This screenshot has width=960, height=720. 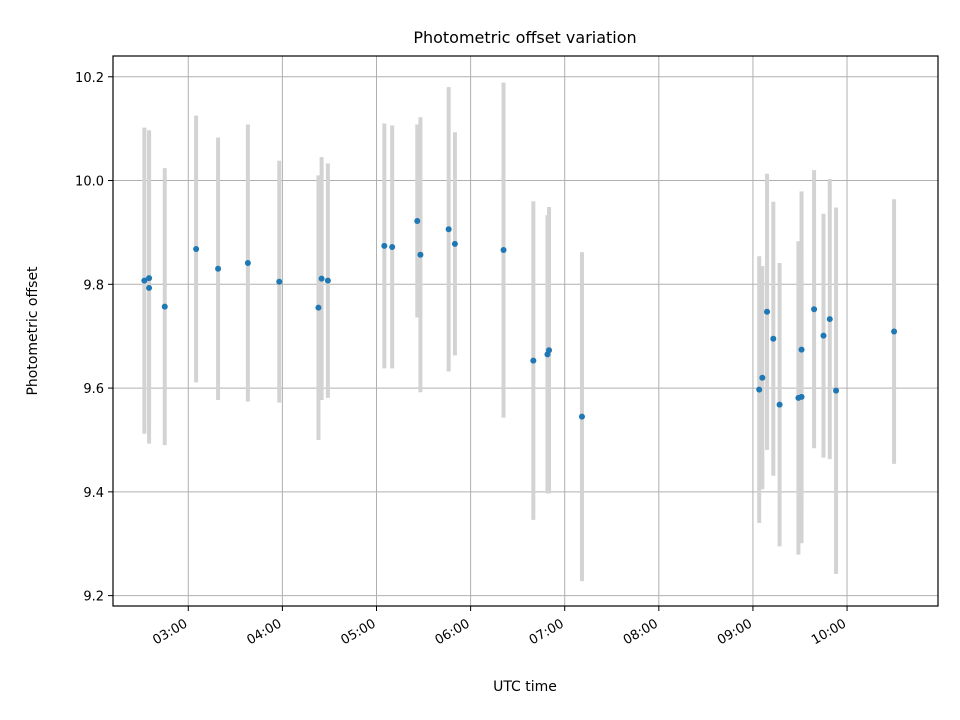 What do you see at coordinates (93, 285) in the screenshot?
I see `y-tick-label: 9.8` at bounding box center [93, 285].